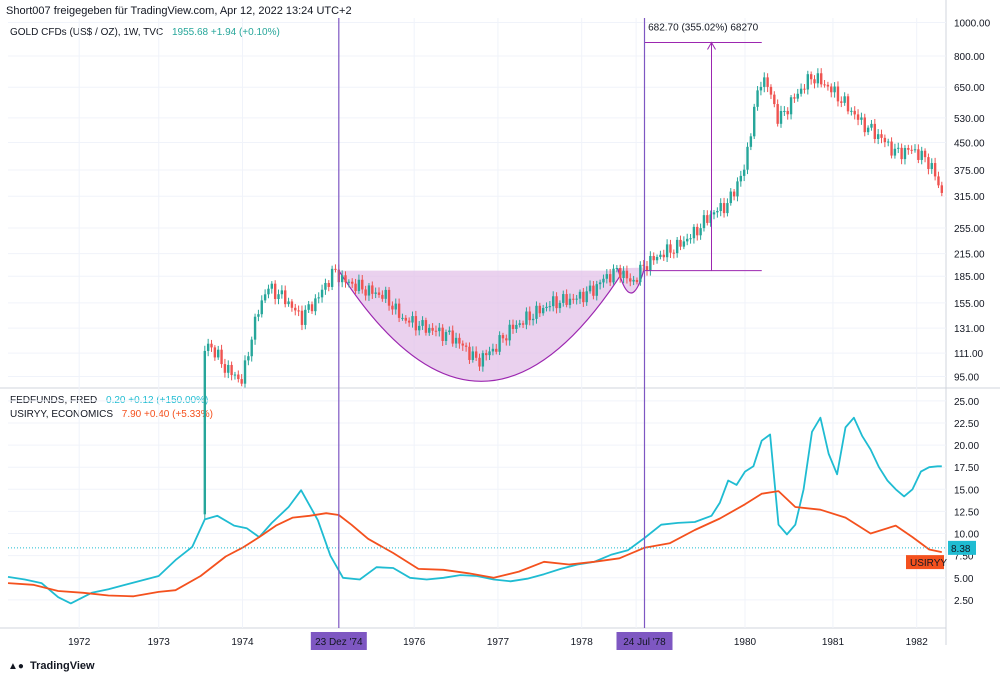 The height and width of the screenshot is (678, 1000). I want to click on fedfunds-price-badge, so click(962, 547).